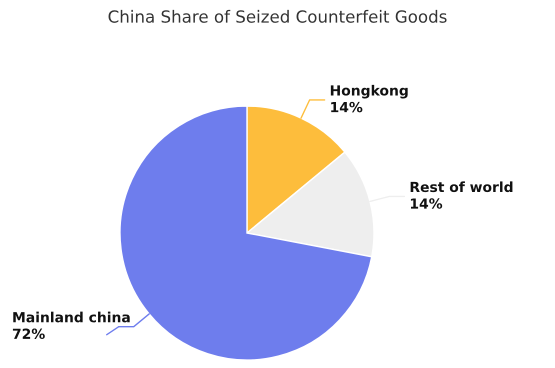 The height and width of the screenshot is (368, 555). I want to click on slice-label: Mainland china, so click(71, 317).